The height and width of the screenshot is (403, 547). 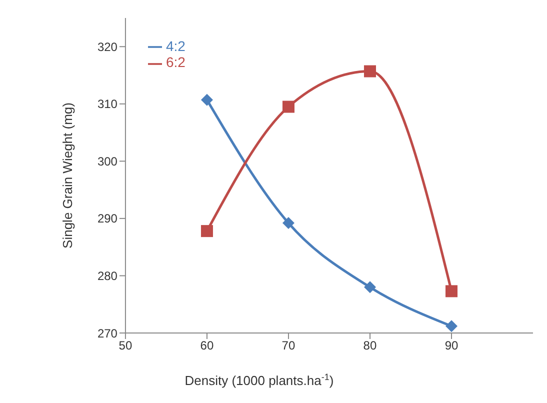 What do you see at coordinates (289, 345) in the screenshot?
I see `x-tick-label: 70` at bounding box center [289, 345].